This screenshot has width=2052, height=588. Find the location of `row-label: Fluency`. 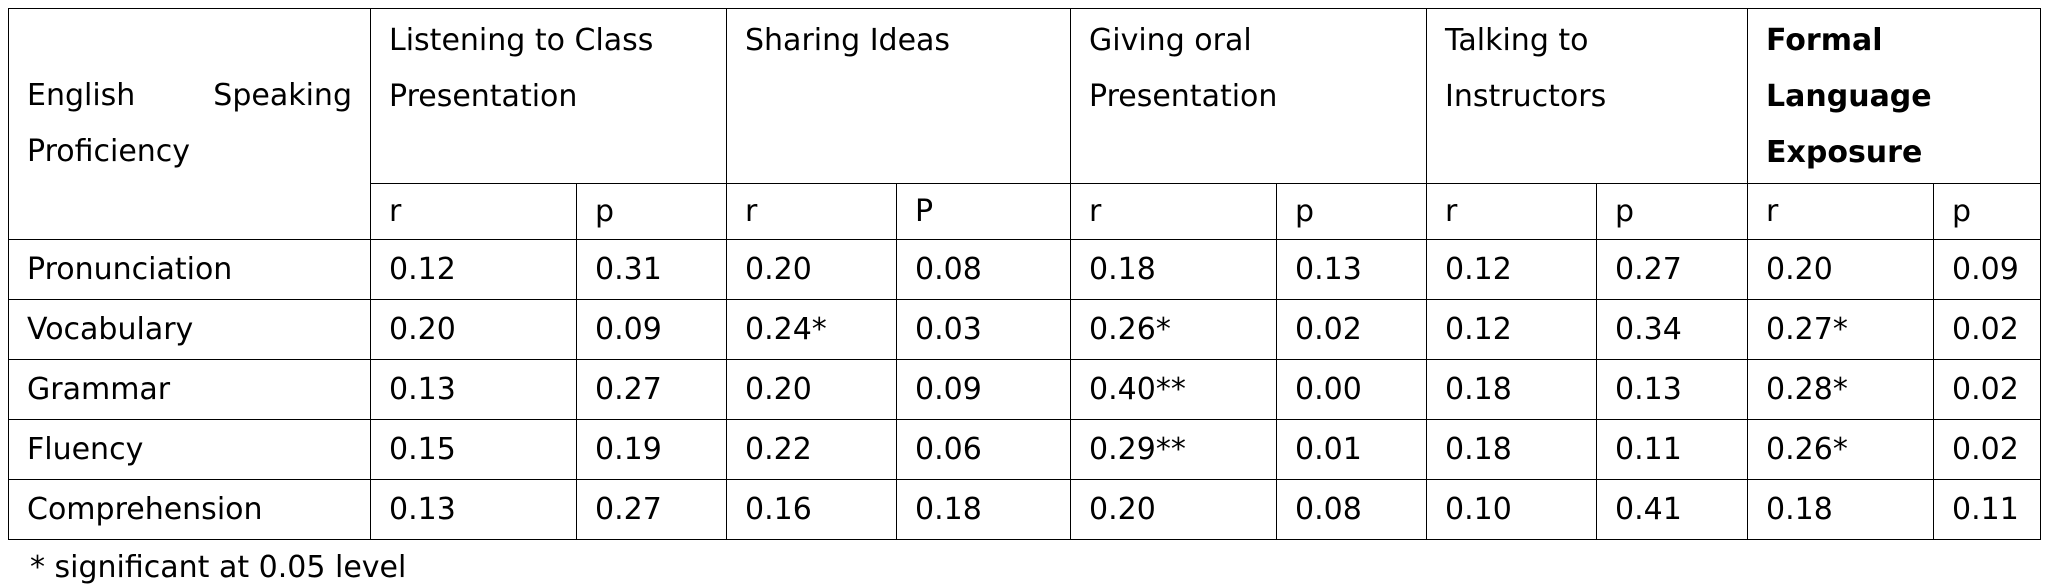

row-label: Fluency is located at coordinates (189, 449).